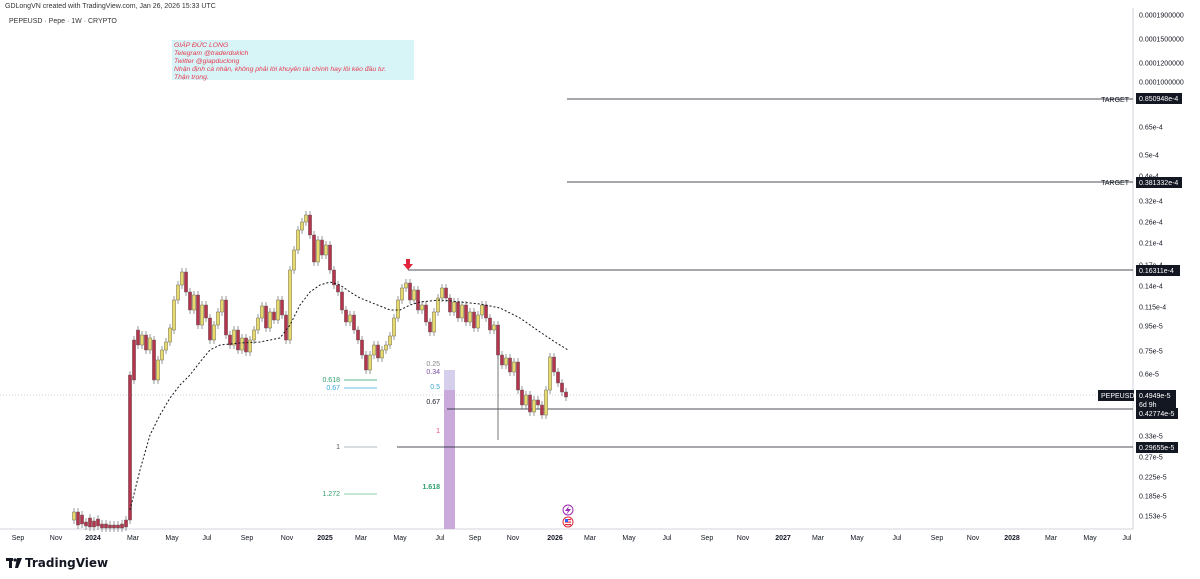 The image size is (1200, 579). Describe the element at coordinates (1148, 405) in the screenshot. I see `svg-text: 6d 9h` at that location.